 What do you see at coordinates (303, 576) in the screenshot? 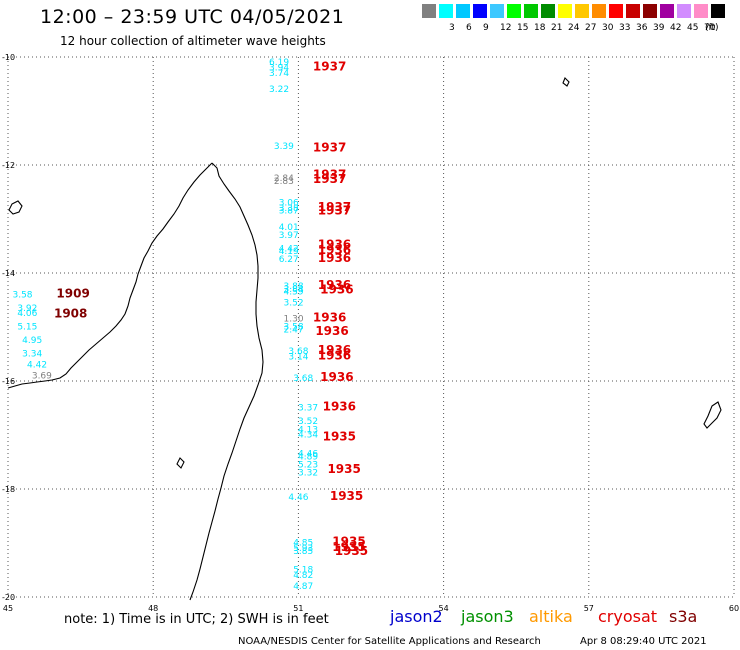
I see `swh-label: 4.82` at bounding box center [303, 576].